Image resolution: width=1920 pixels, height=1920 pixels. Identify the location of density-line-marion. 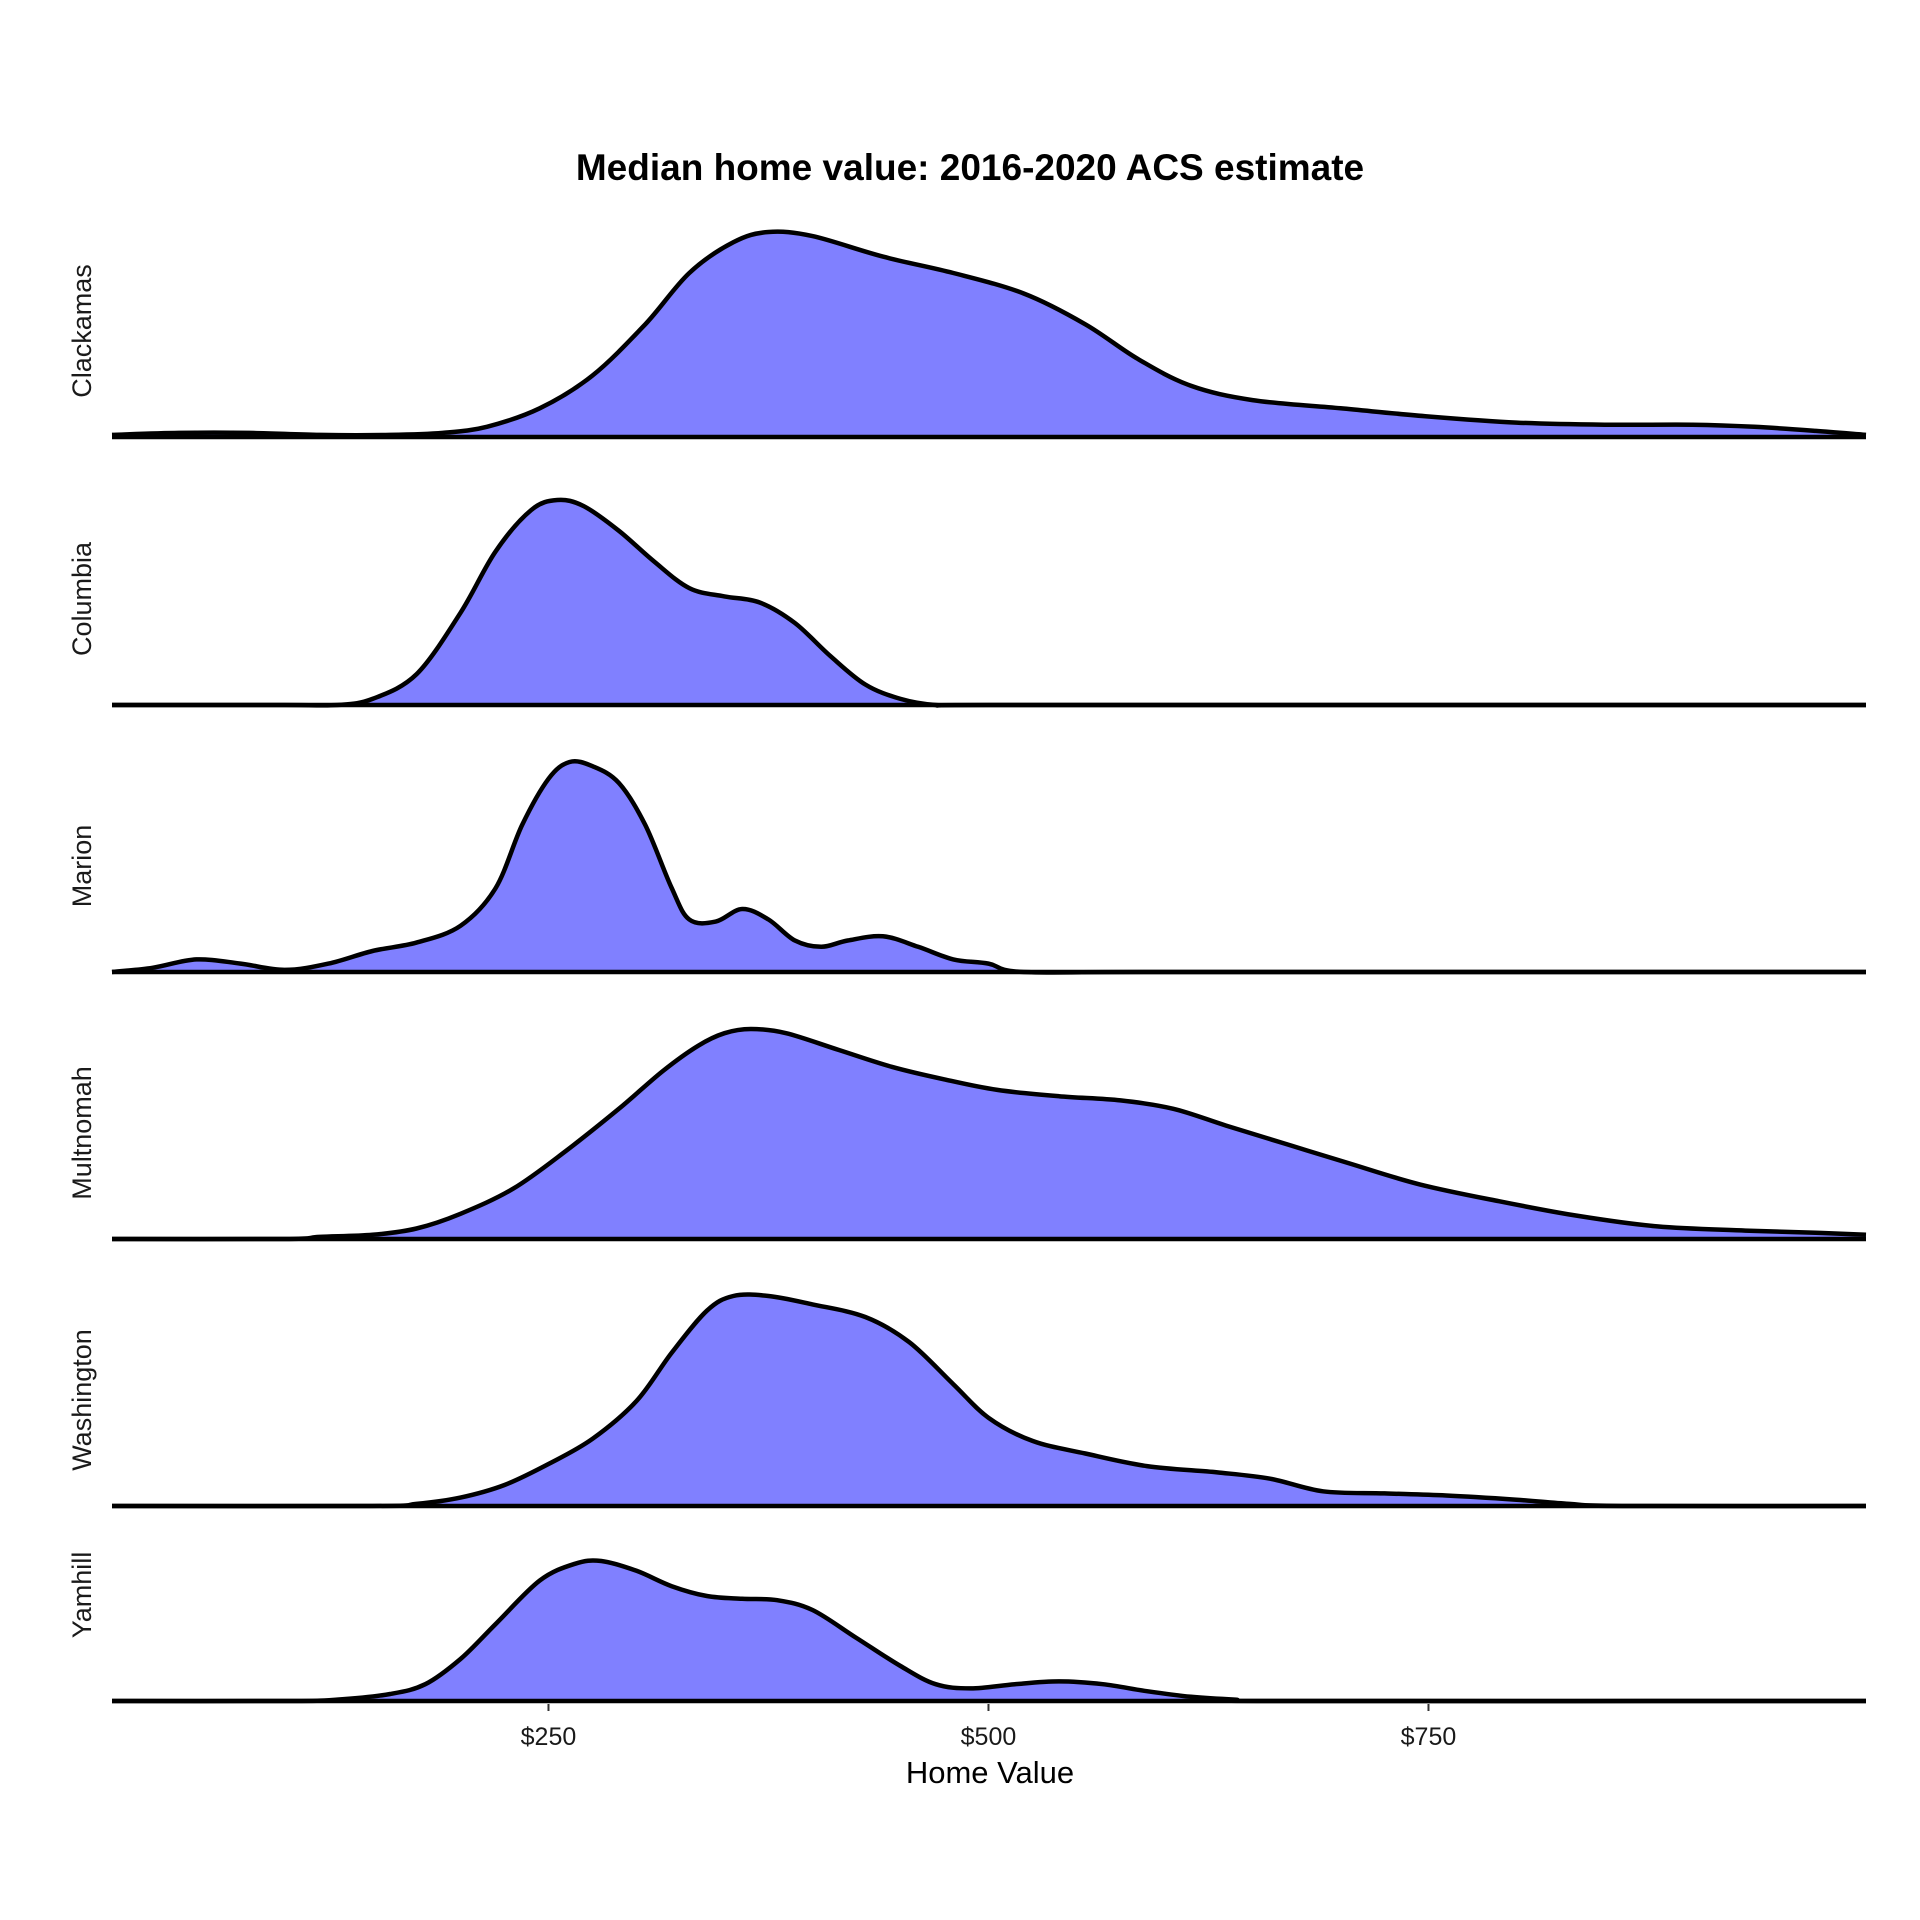
(988, 867).